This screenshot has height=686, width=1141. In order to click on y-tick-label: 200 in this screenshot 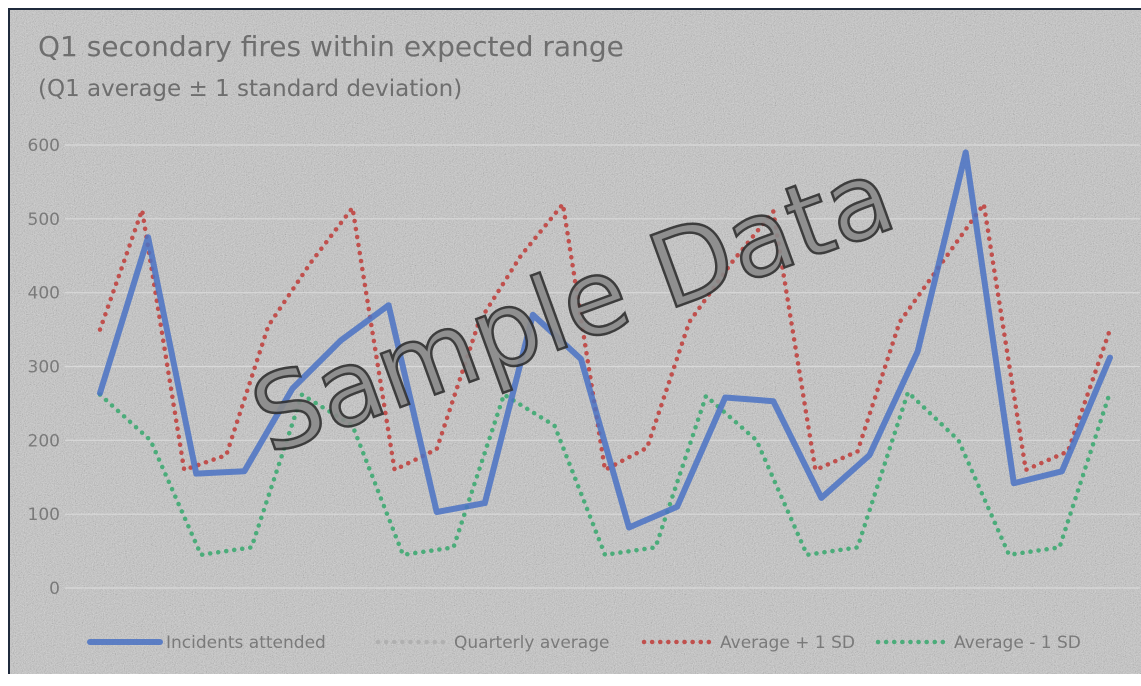, I will do `click(44, 441)`.